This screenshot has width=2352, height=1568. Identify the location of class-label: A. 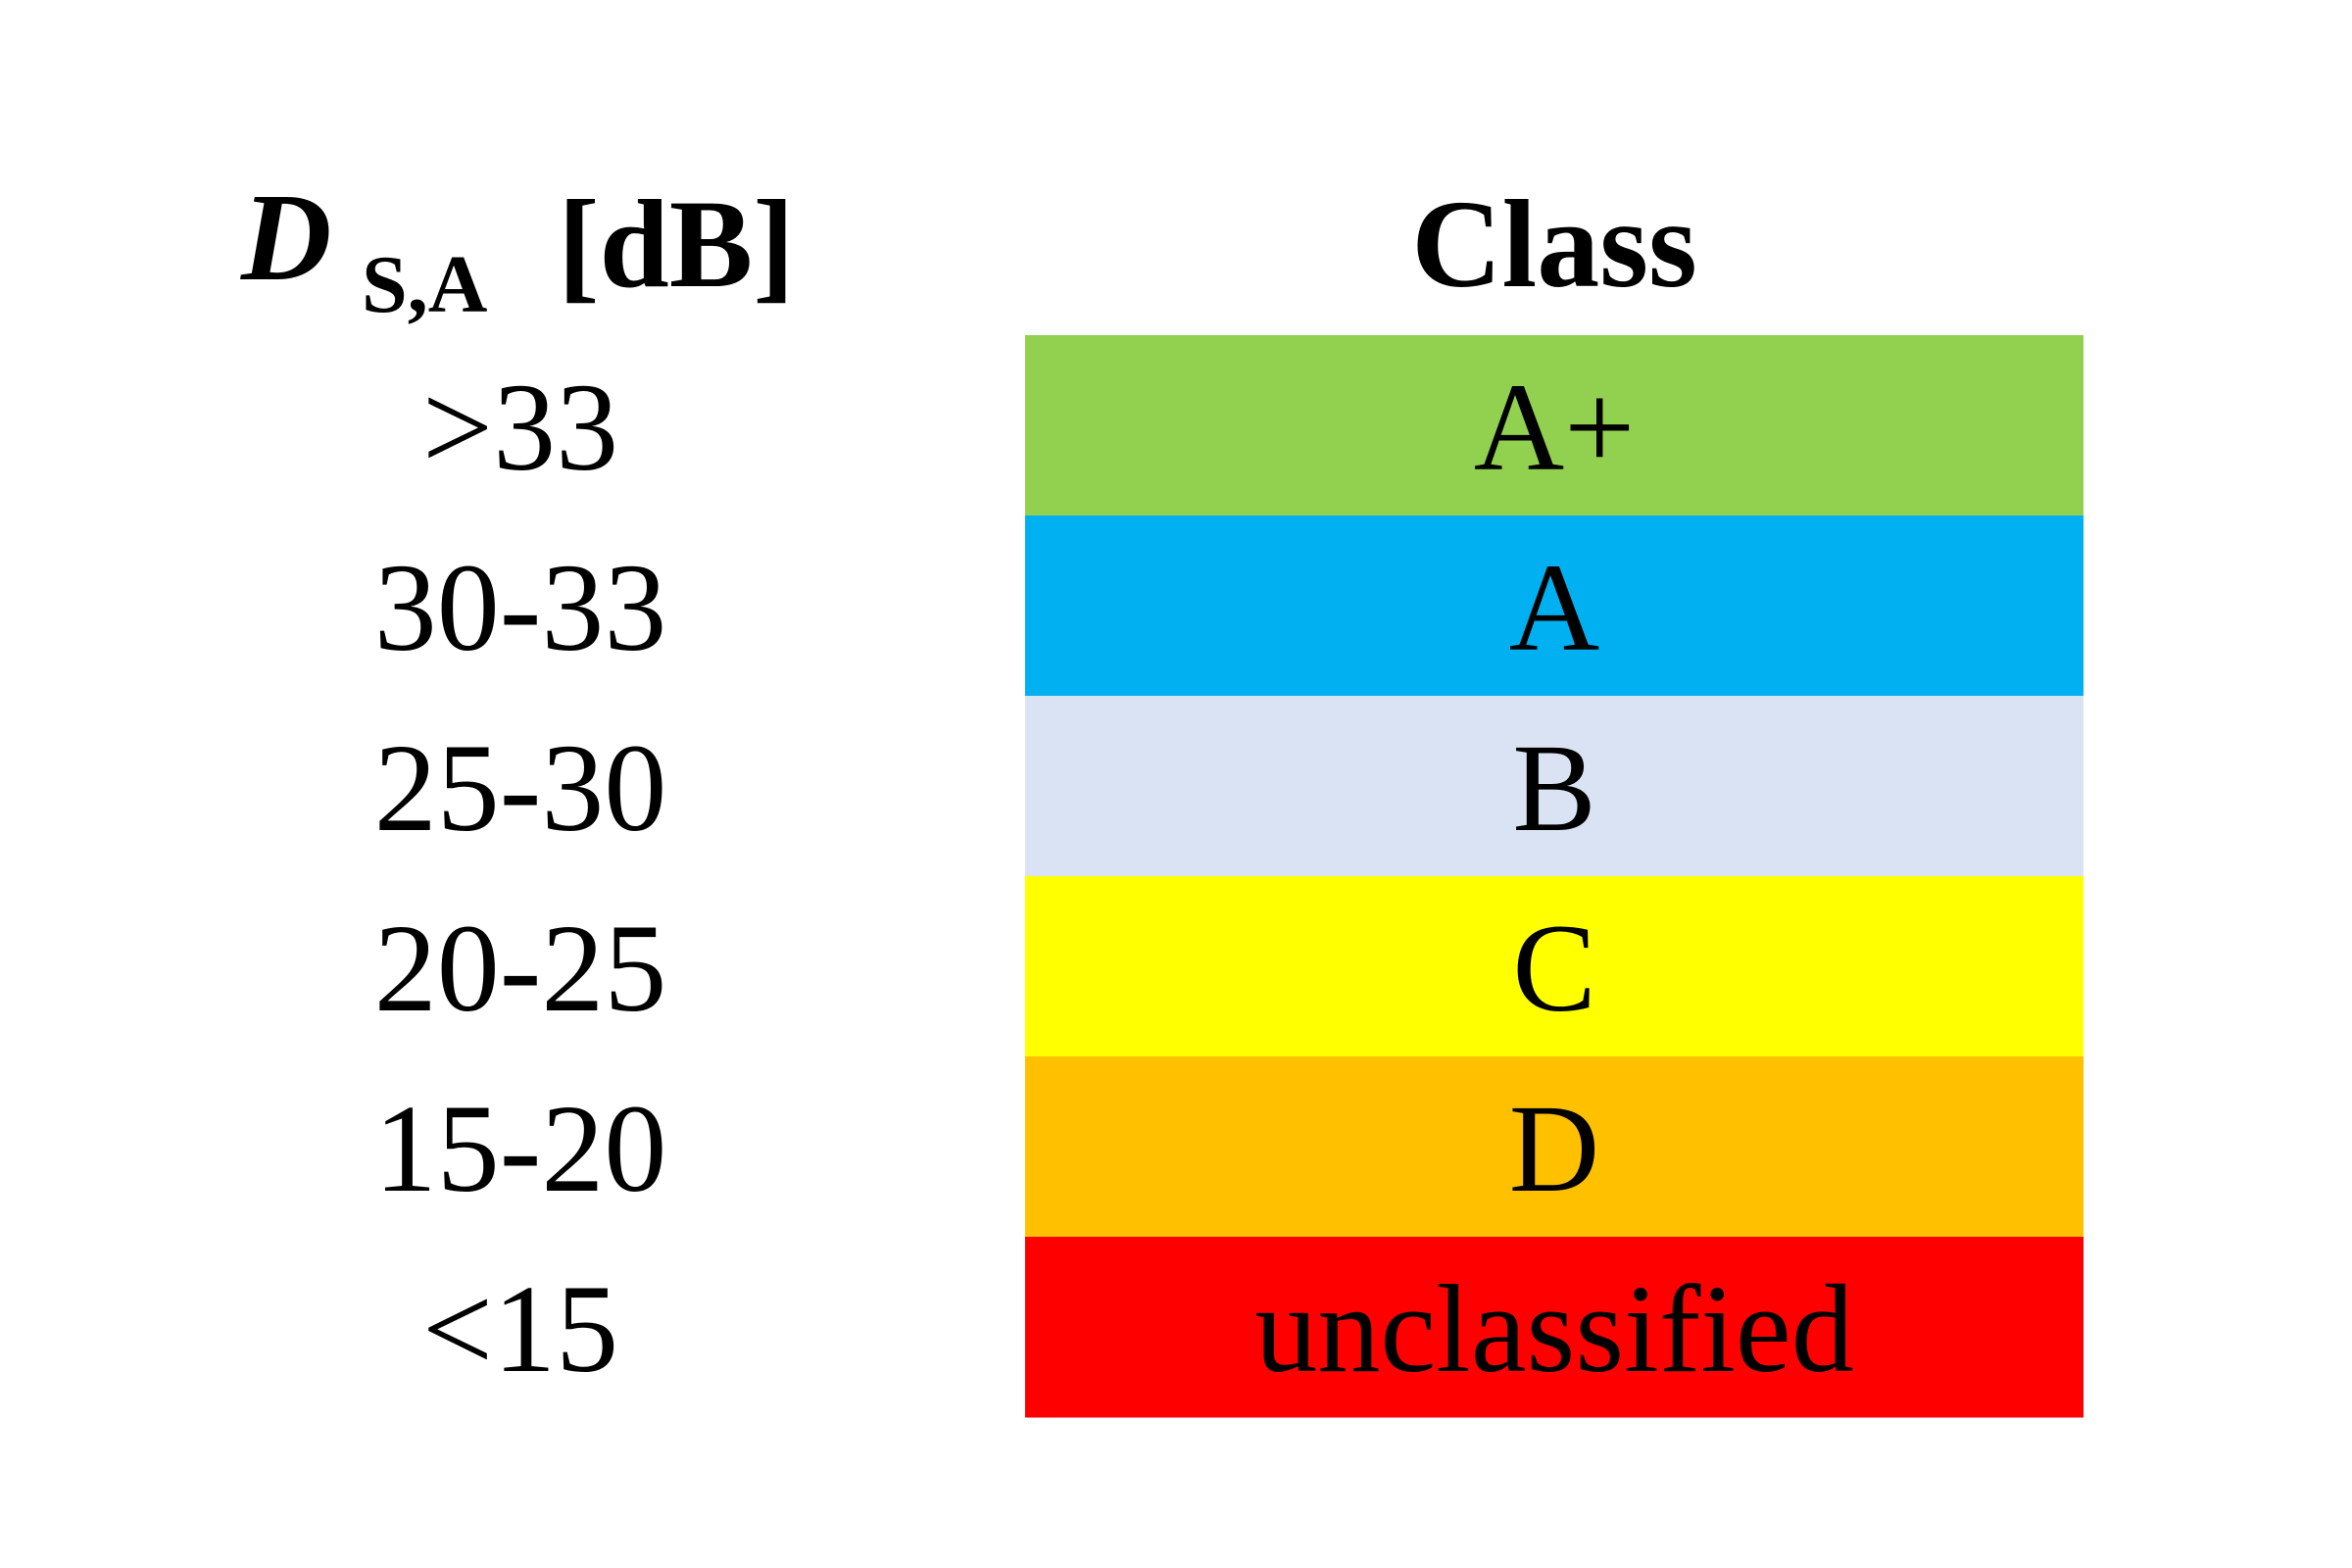
(1554, 607).